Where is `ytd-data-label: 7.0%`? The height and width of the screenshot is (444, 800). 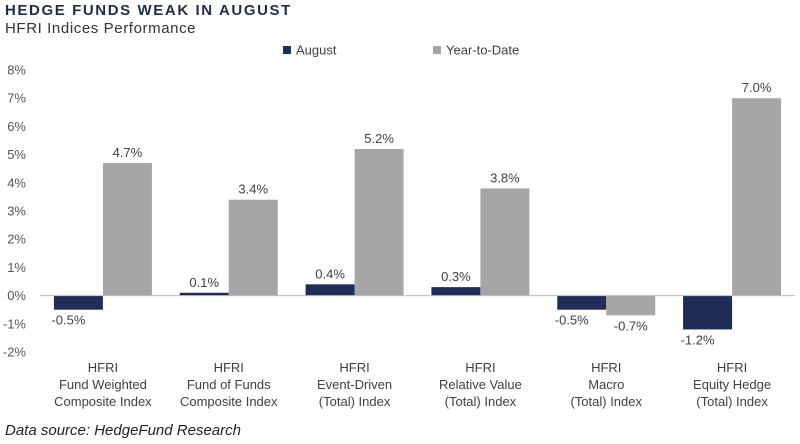
ytd-data-label: 7.0% is located at coordinates (757, 87).